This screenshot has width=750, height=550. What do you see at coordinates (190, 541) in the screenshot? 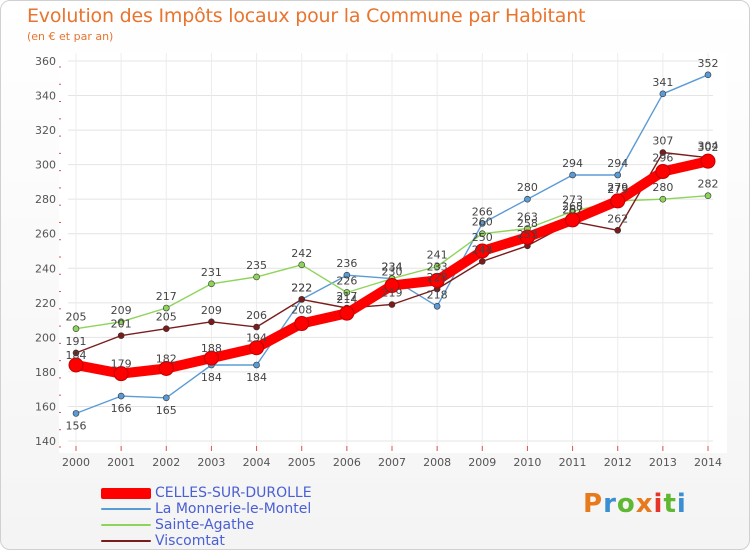
I see `legend-label-viscomtat: Viscomtat` at bounding box center [190, 541].